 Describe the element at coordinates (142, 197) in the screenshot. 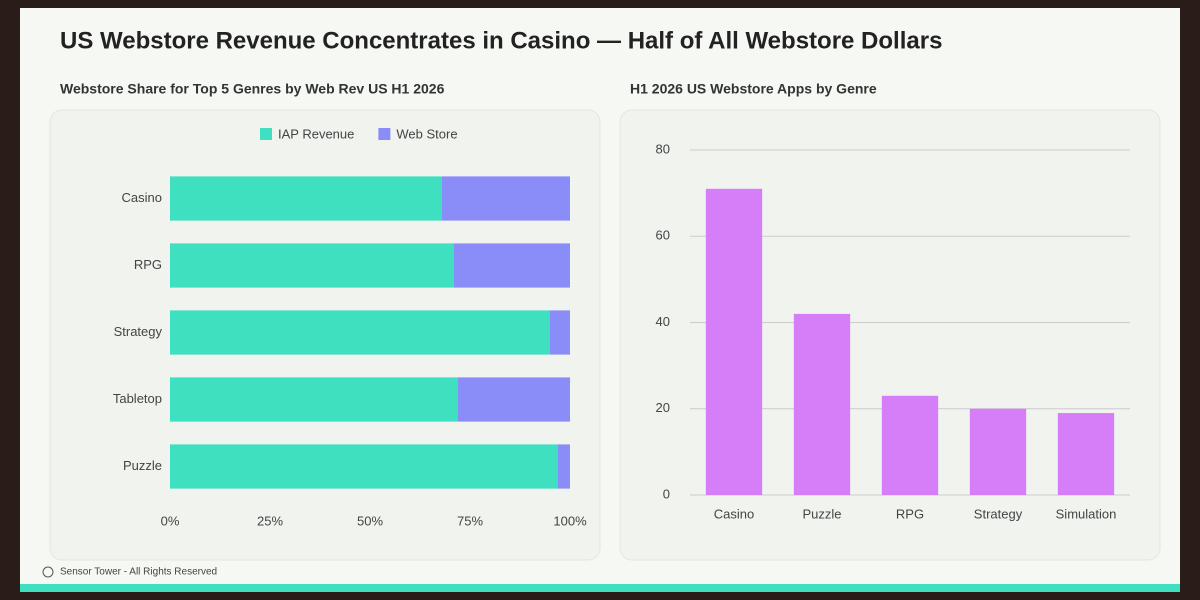

I see `y-tick-label: Casino` at that location.